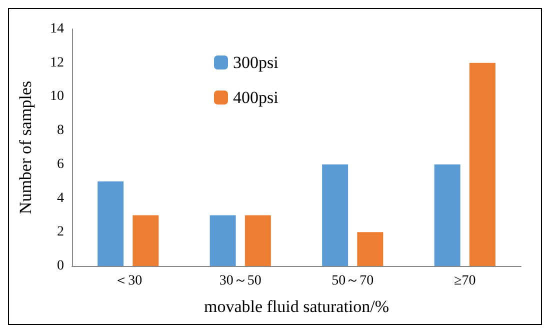 The image size is (550, 333). I want to click on y-tick-label: 10, so click(57, 96).